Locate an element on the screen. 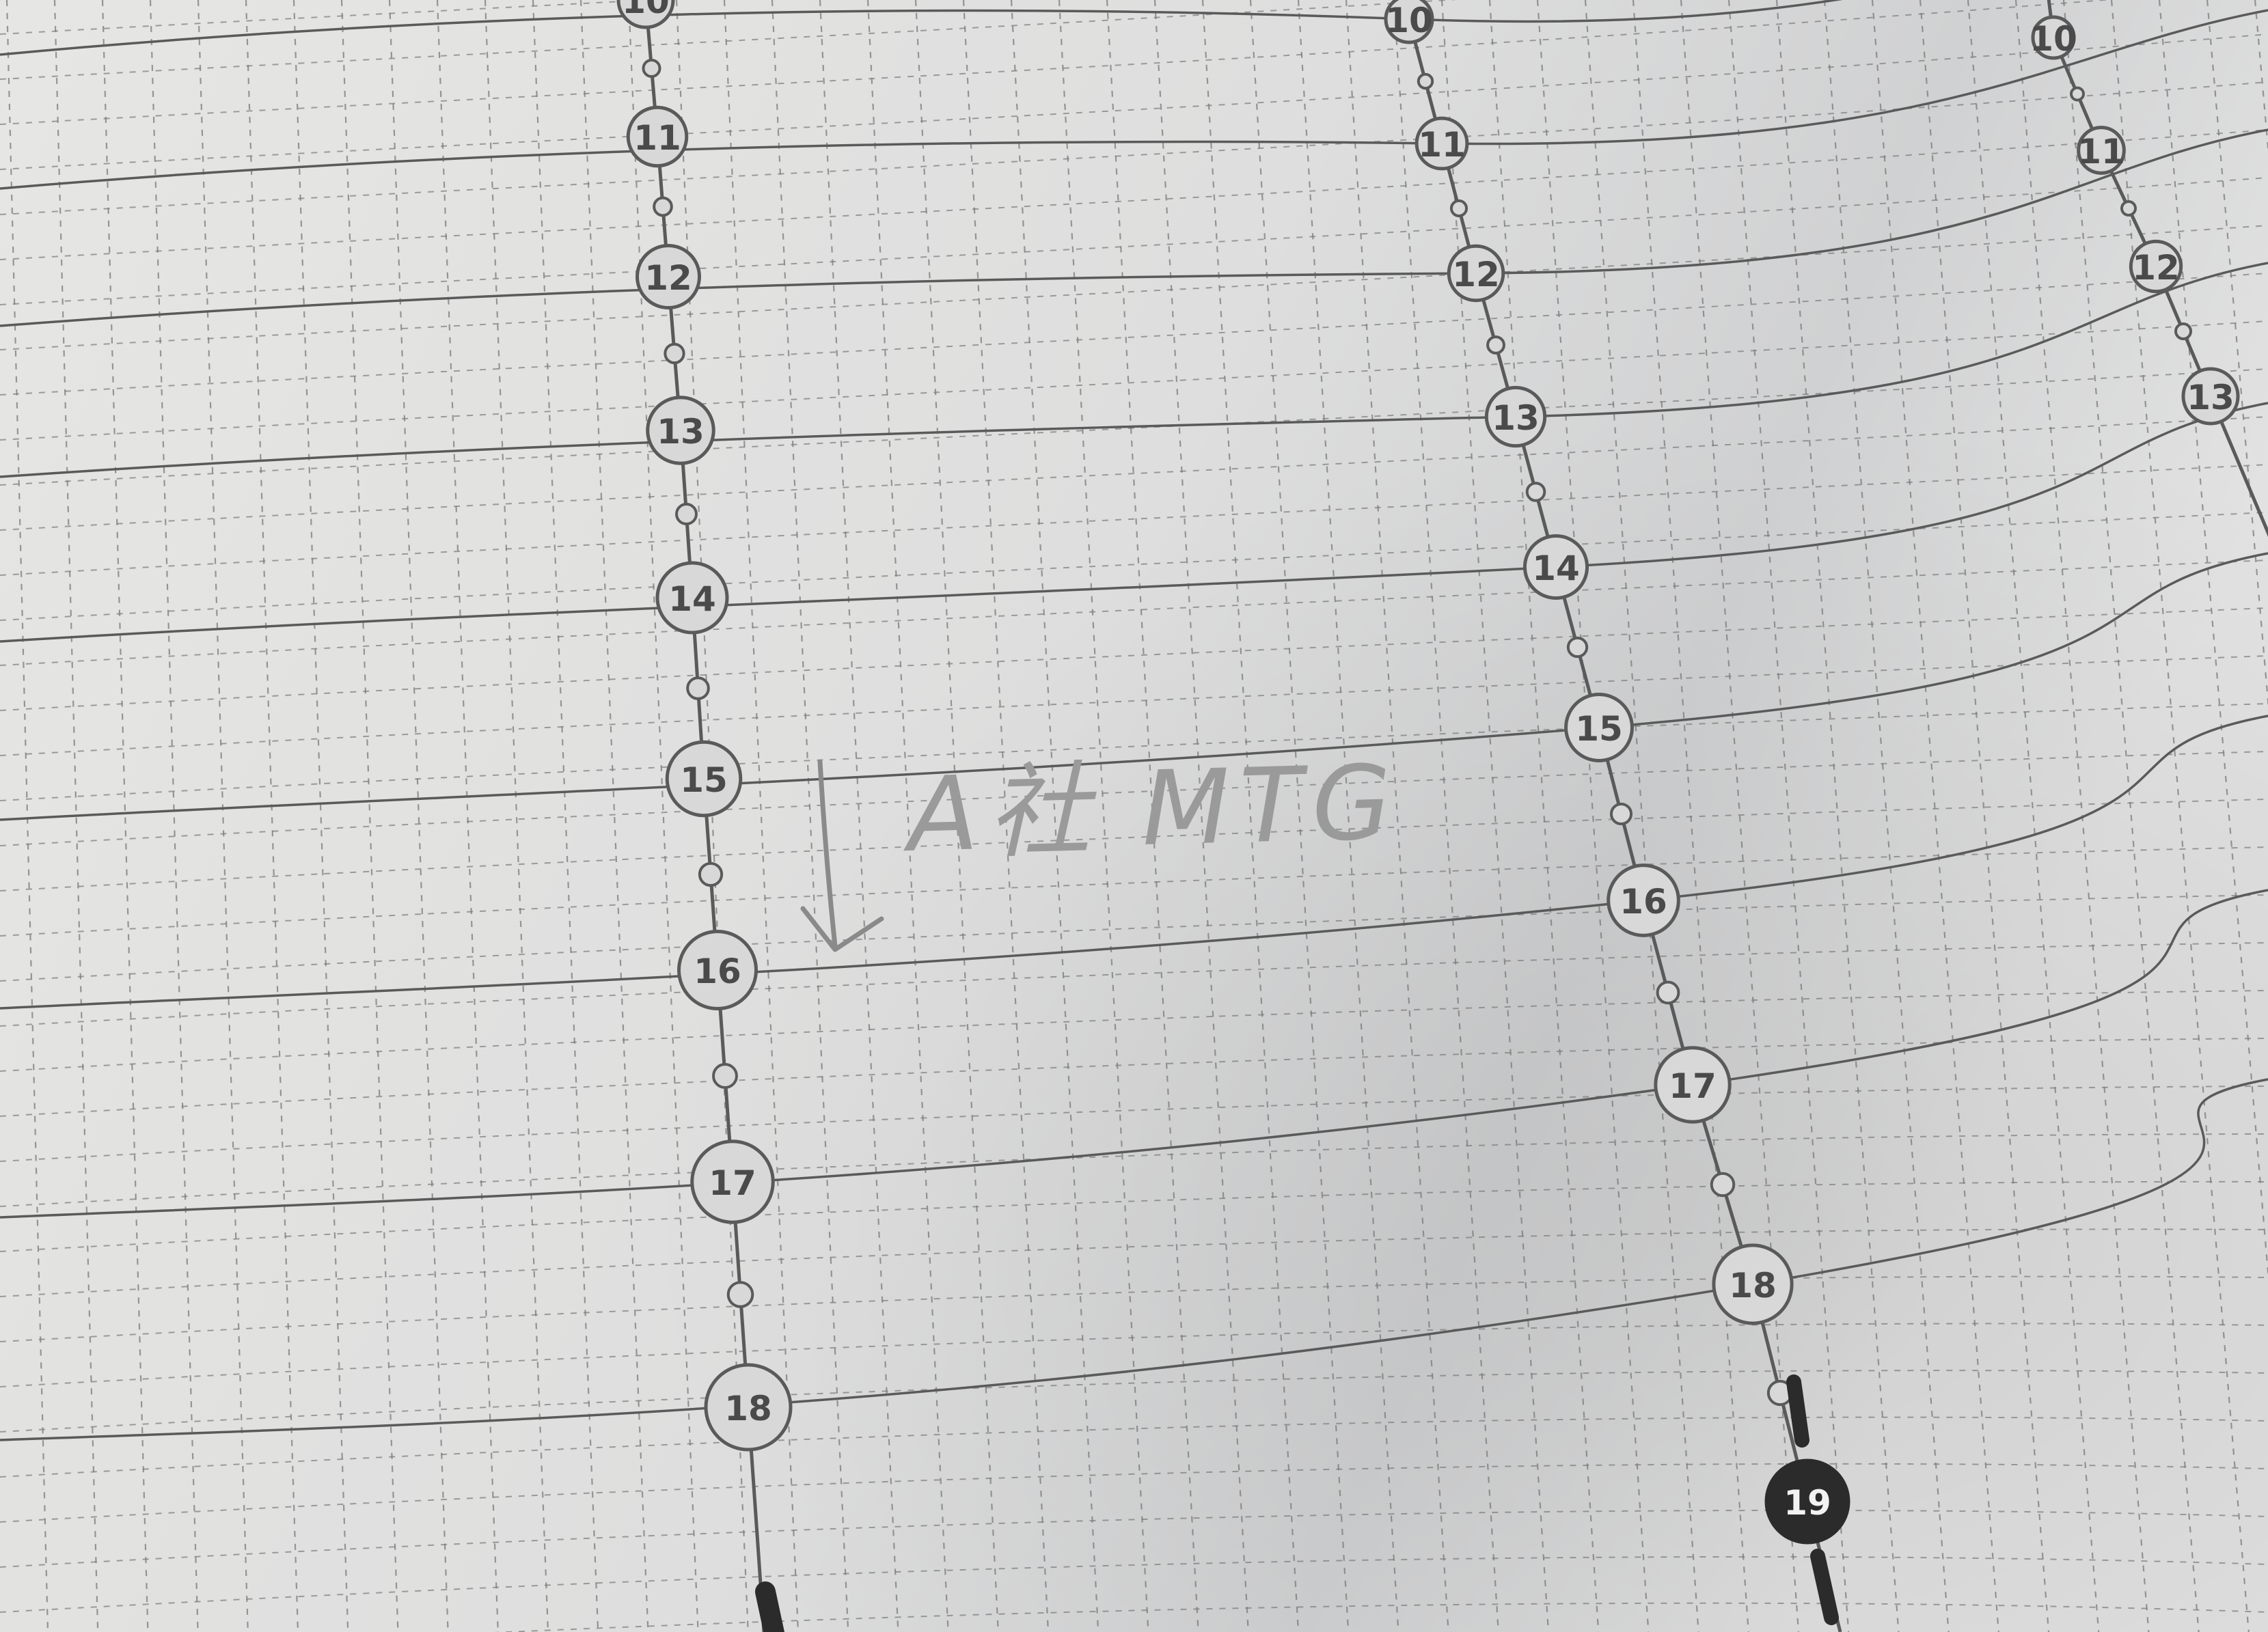  hour-label: 12 is located at coordinates (668, 278).